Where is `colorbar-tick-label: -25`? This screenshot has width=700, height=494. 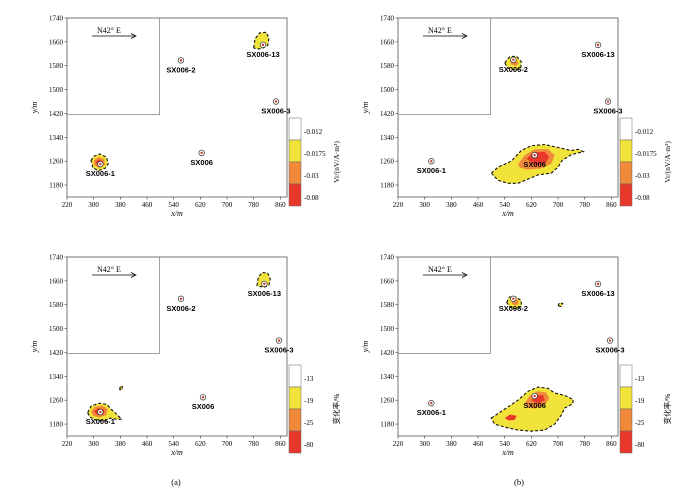 colorbar-tick-label: -25 is located at coordinates (640, 423).